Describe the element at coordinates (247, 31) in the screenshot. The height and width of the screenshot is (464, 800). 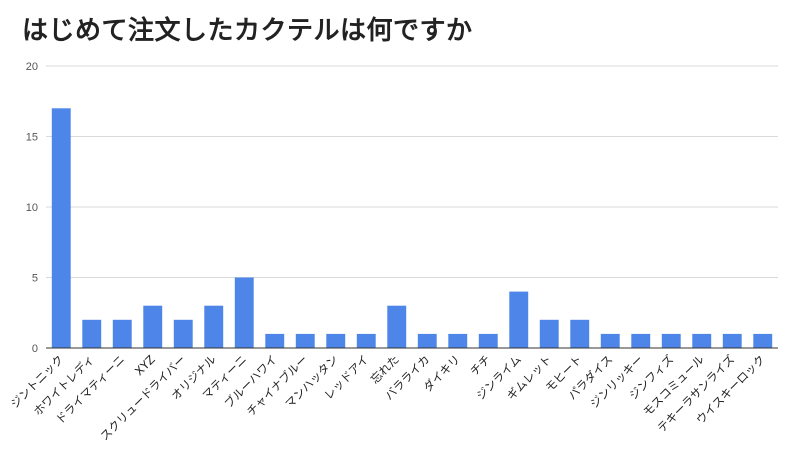
I see `chart-title: はじめて注文したカクテルは何ですか` at that location.